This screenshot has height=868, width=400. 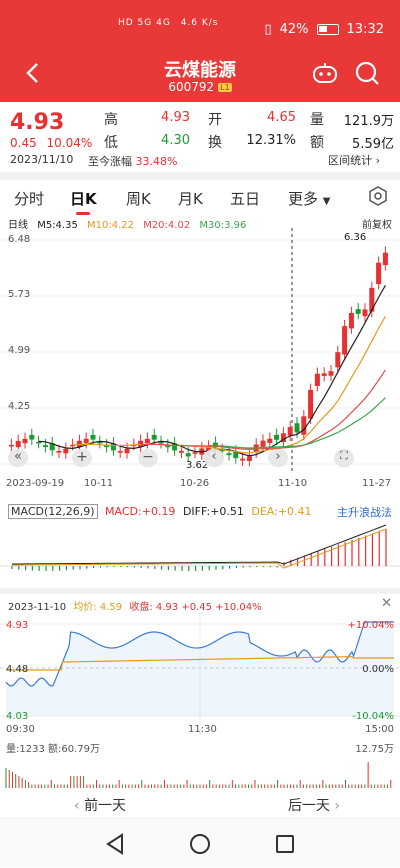 What do you see at coordinates (23, 143) in the screenshot?
I see `change-amount: 0.45` at bounding box center [23, 143].